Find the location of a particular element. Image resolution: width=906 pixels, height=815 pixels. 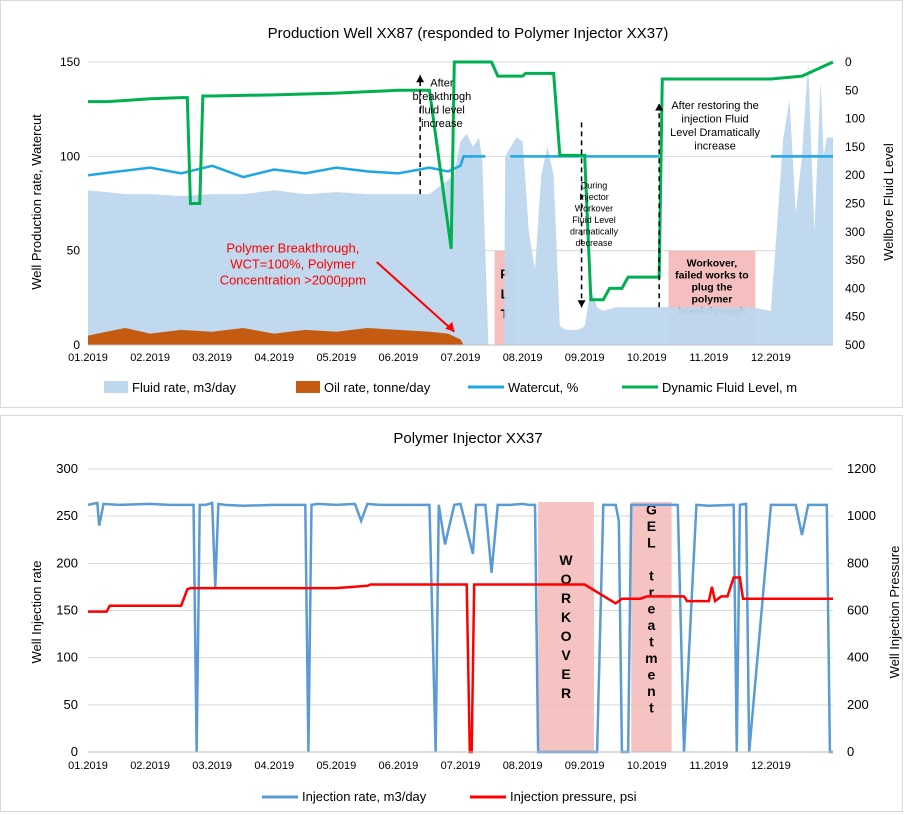

injector-y2-tick-label: 600 is located at coordinates (858, 610).